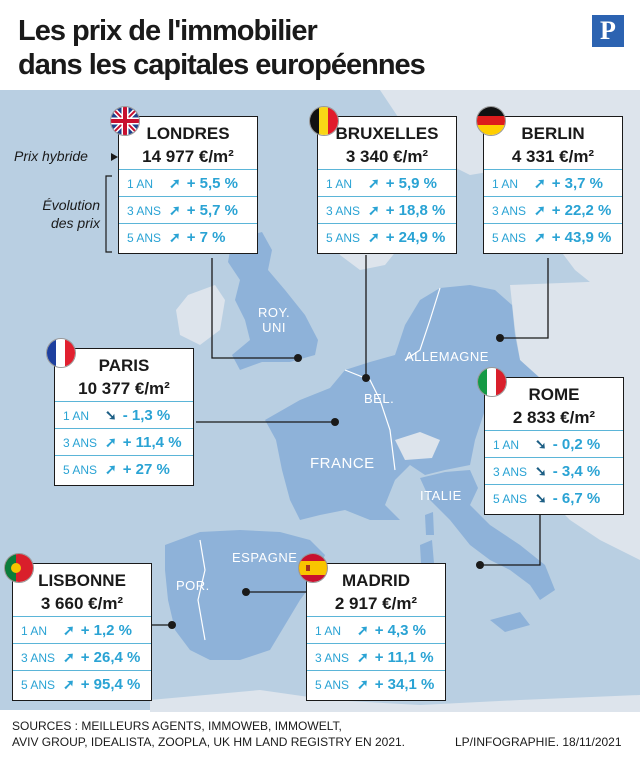 The width and height of the screenshot is (640, 758). What do you see at coordinates (265, 557) in the screenshot?
I see `country-label-spain: ESPAGNE` at bounding box center [265, 557].